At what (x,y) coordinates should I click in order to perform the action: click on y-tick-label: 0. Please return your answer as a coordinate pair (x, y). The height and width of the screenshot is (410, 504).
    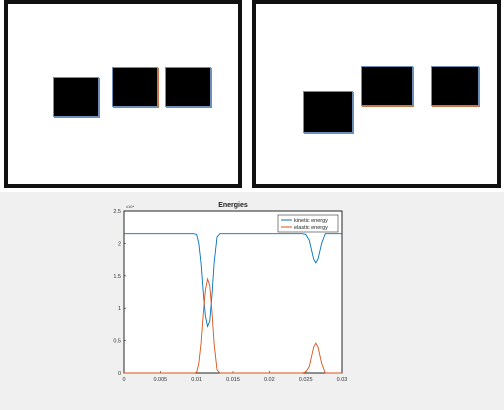
    Looking at the image, I should click on (119, 374).